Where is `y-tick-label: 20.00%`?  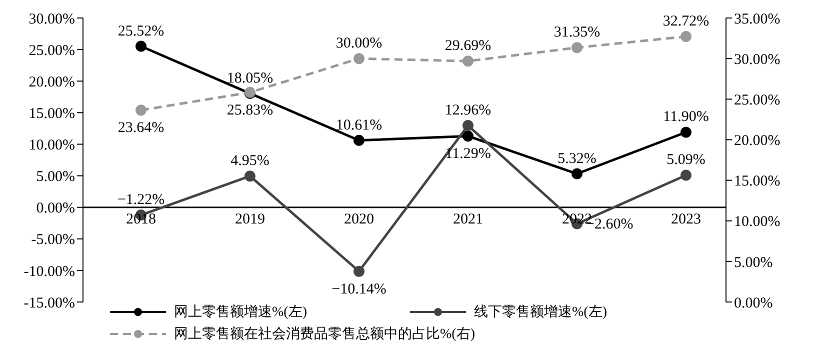
y-tick-label: 20.00% is located at coordinates (51, 82).